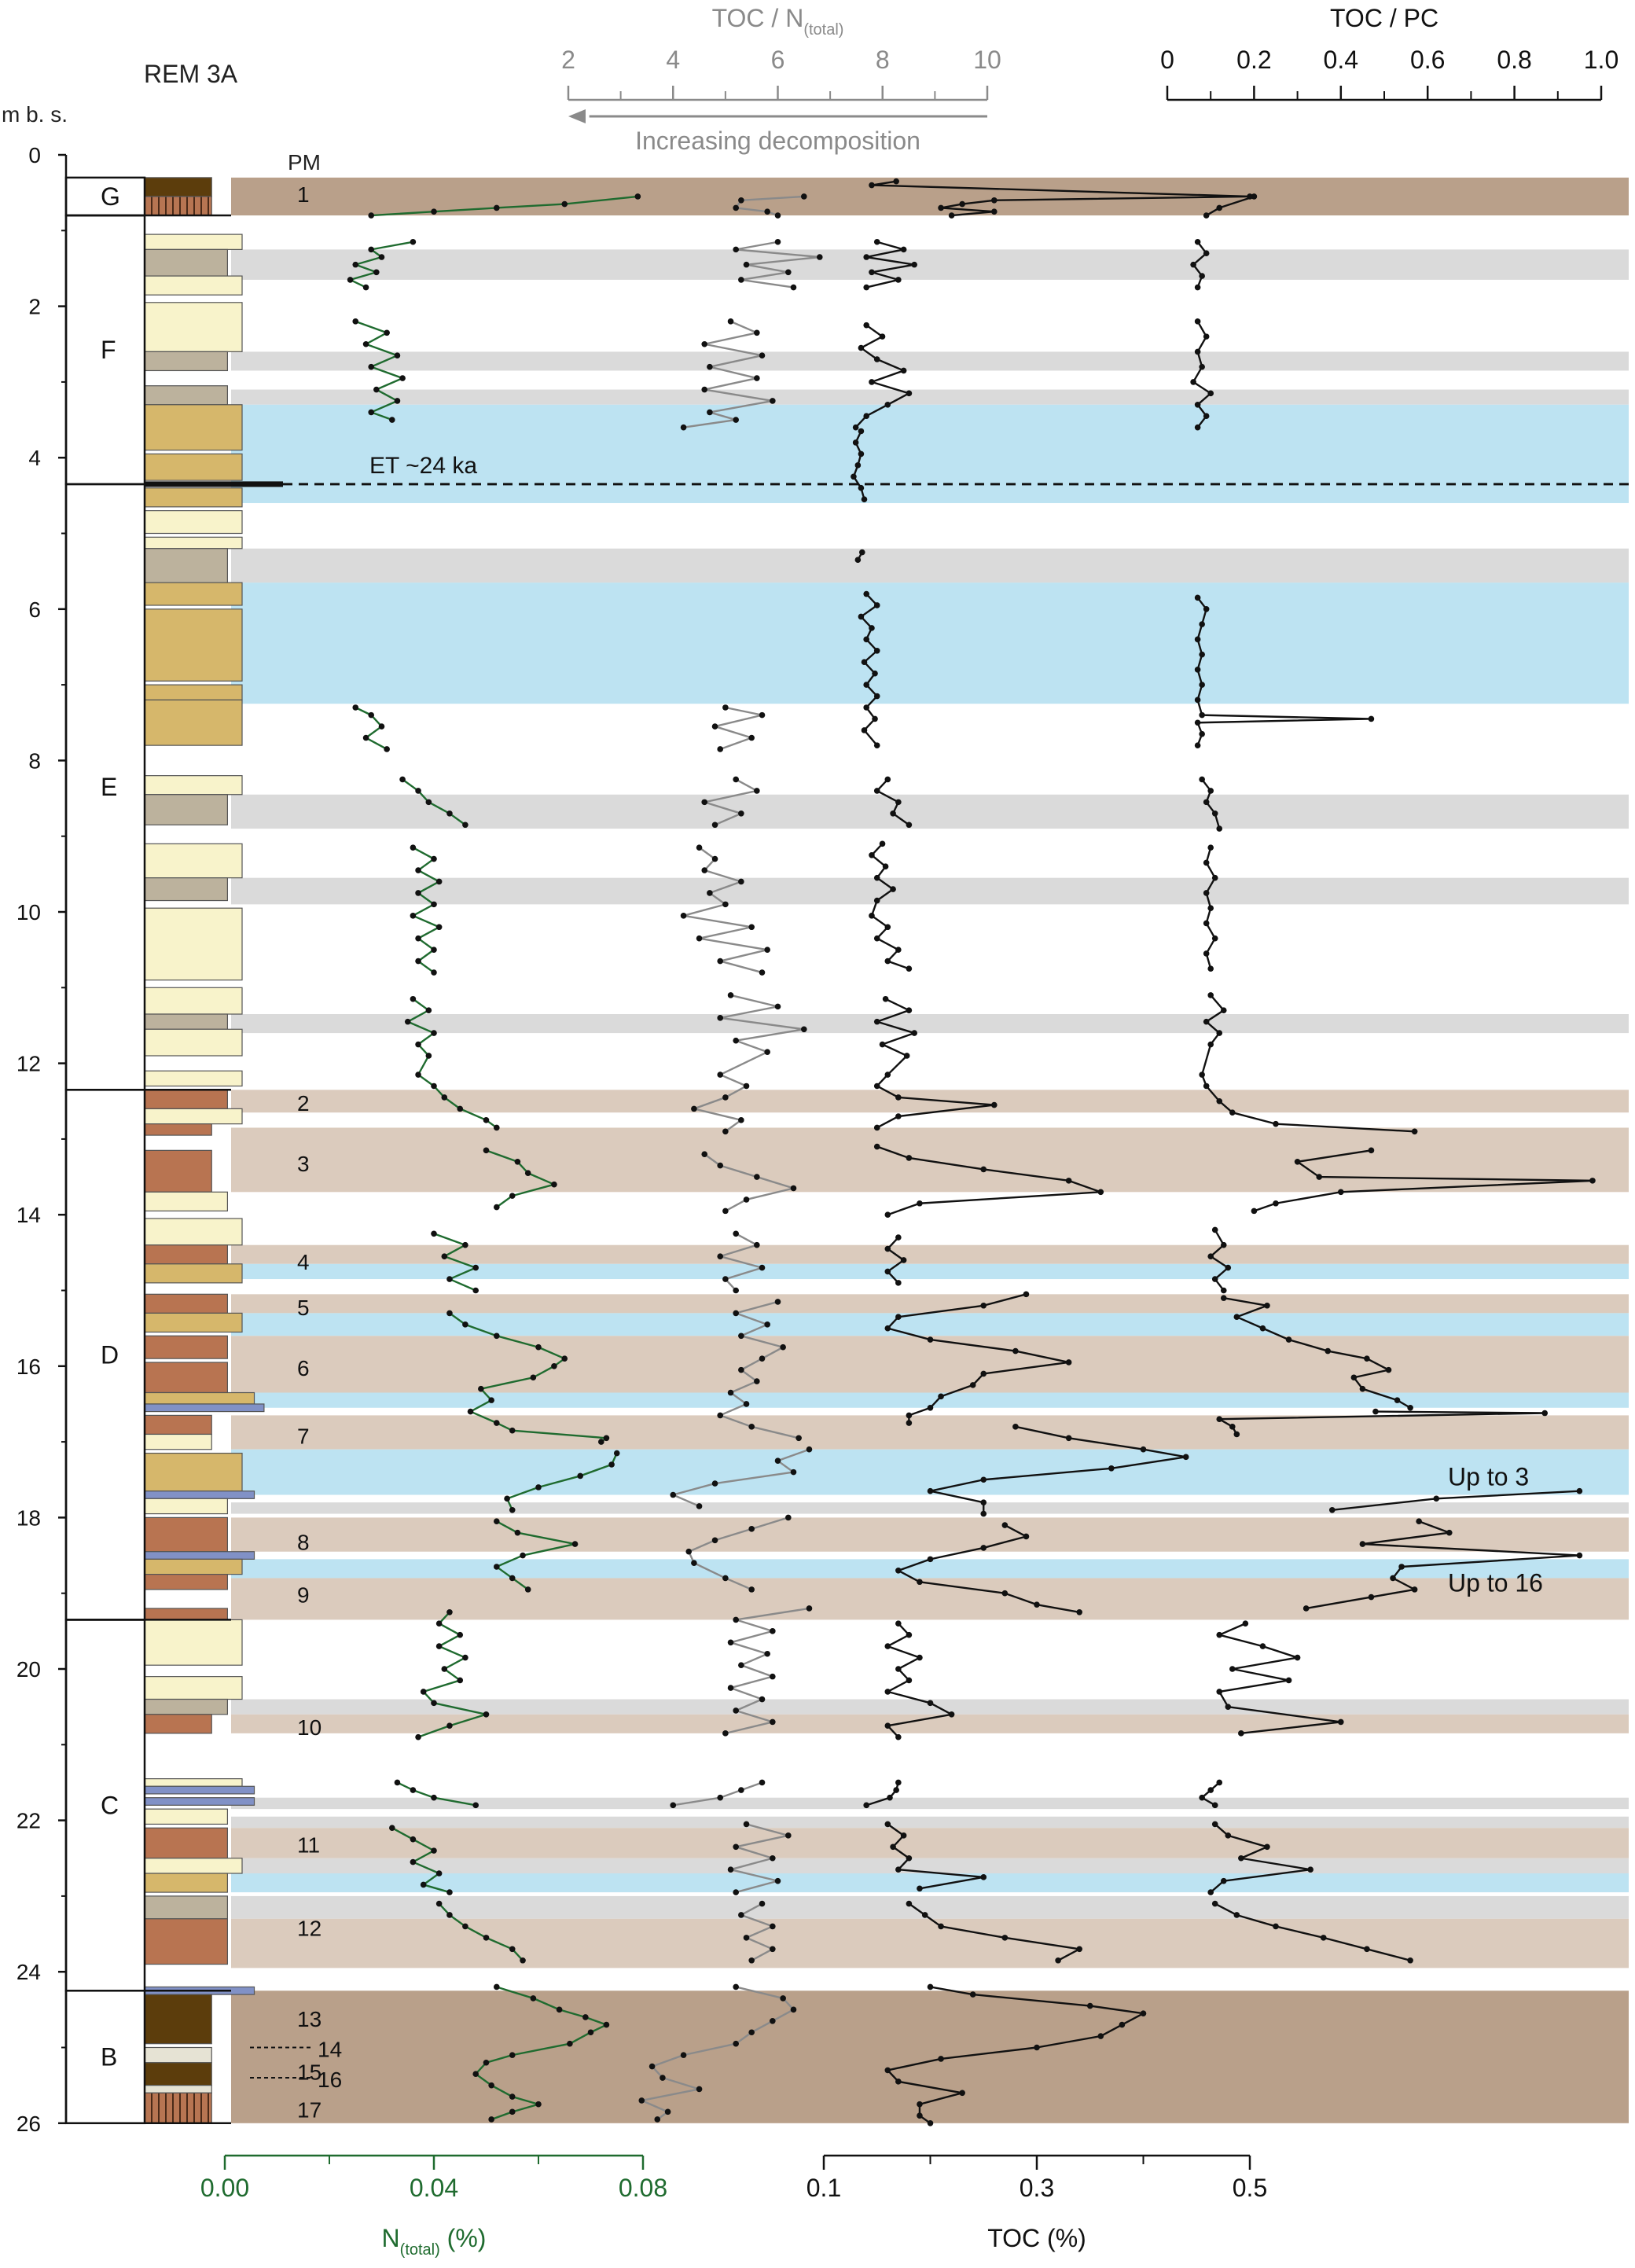 The image size is (1635, 2268). What do you see at coordinates (29, 912) in the screenshot?
I see `depth-tick-label: 10` at bounding box center [29, 912].